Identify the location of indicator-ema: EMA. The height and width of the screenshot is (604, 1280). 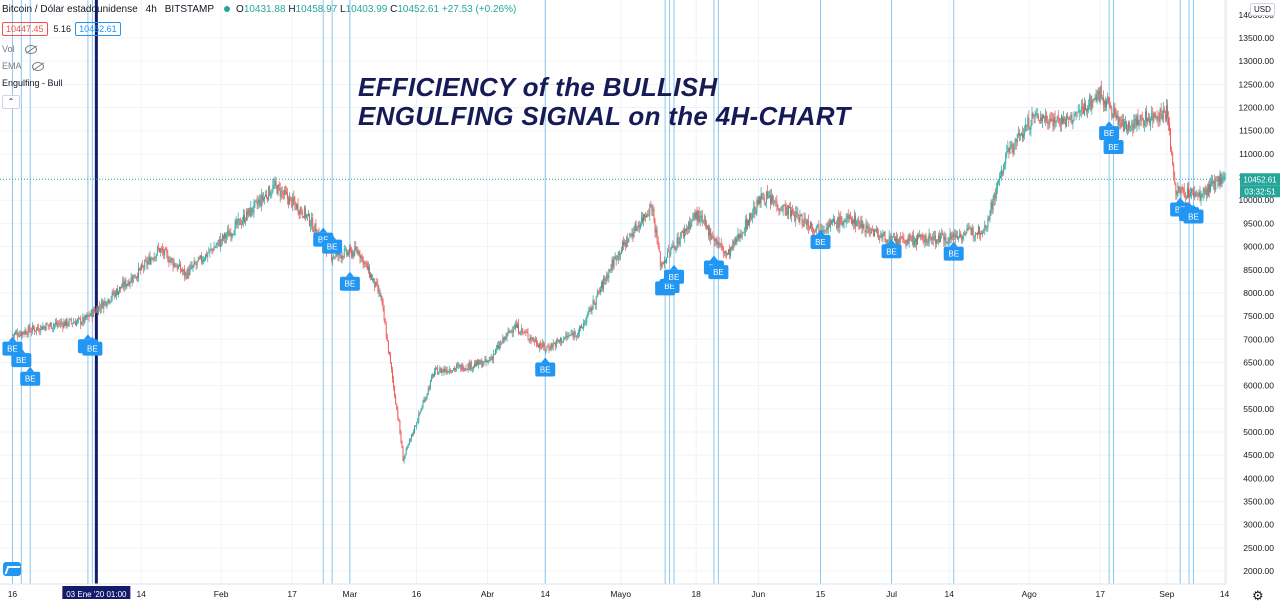
(23, 66).